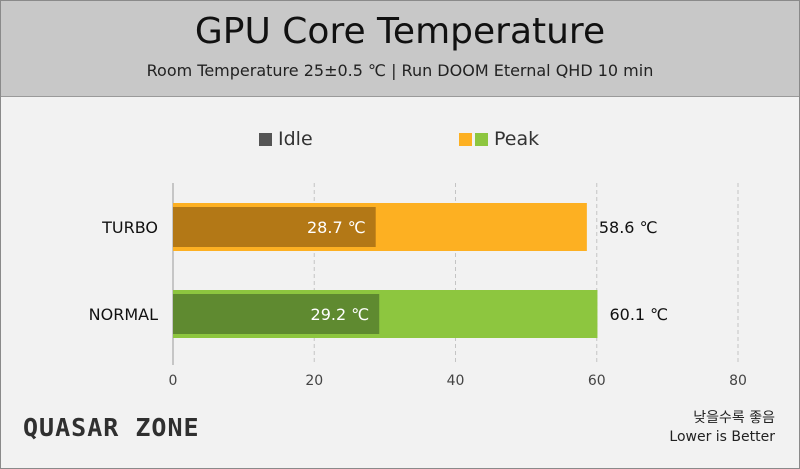  Describe the element at coordinates (123, 314) in the screenshot. I see `category-label: NORMAL` at that location.